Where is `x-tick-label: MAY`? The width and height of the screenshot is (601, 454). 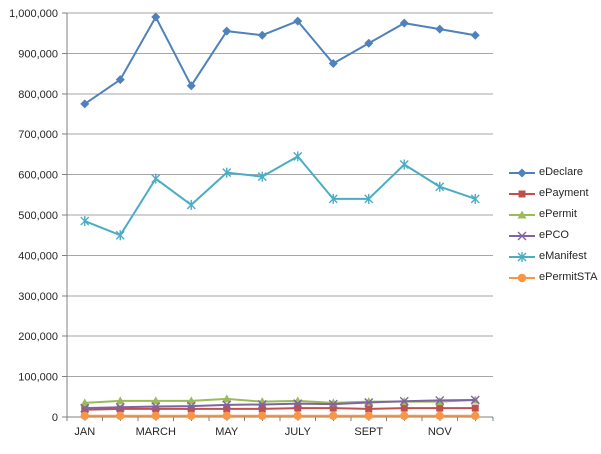
x-tick-label: MAY is located at coordinates (227, 432).